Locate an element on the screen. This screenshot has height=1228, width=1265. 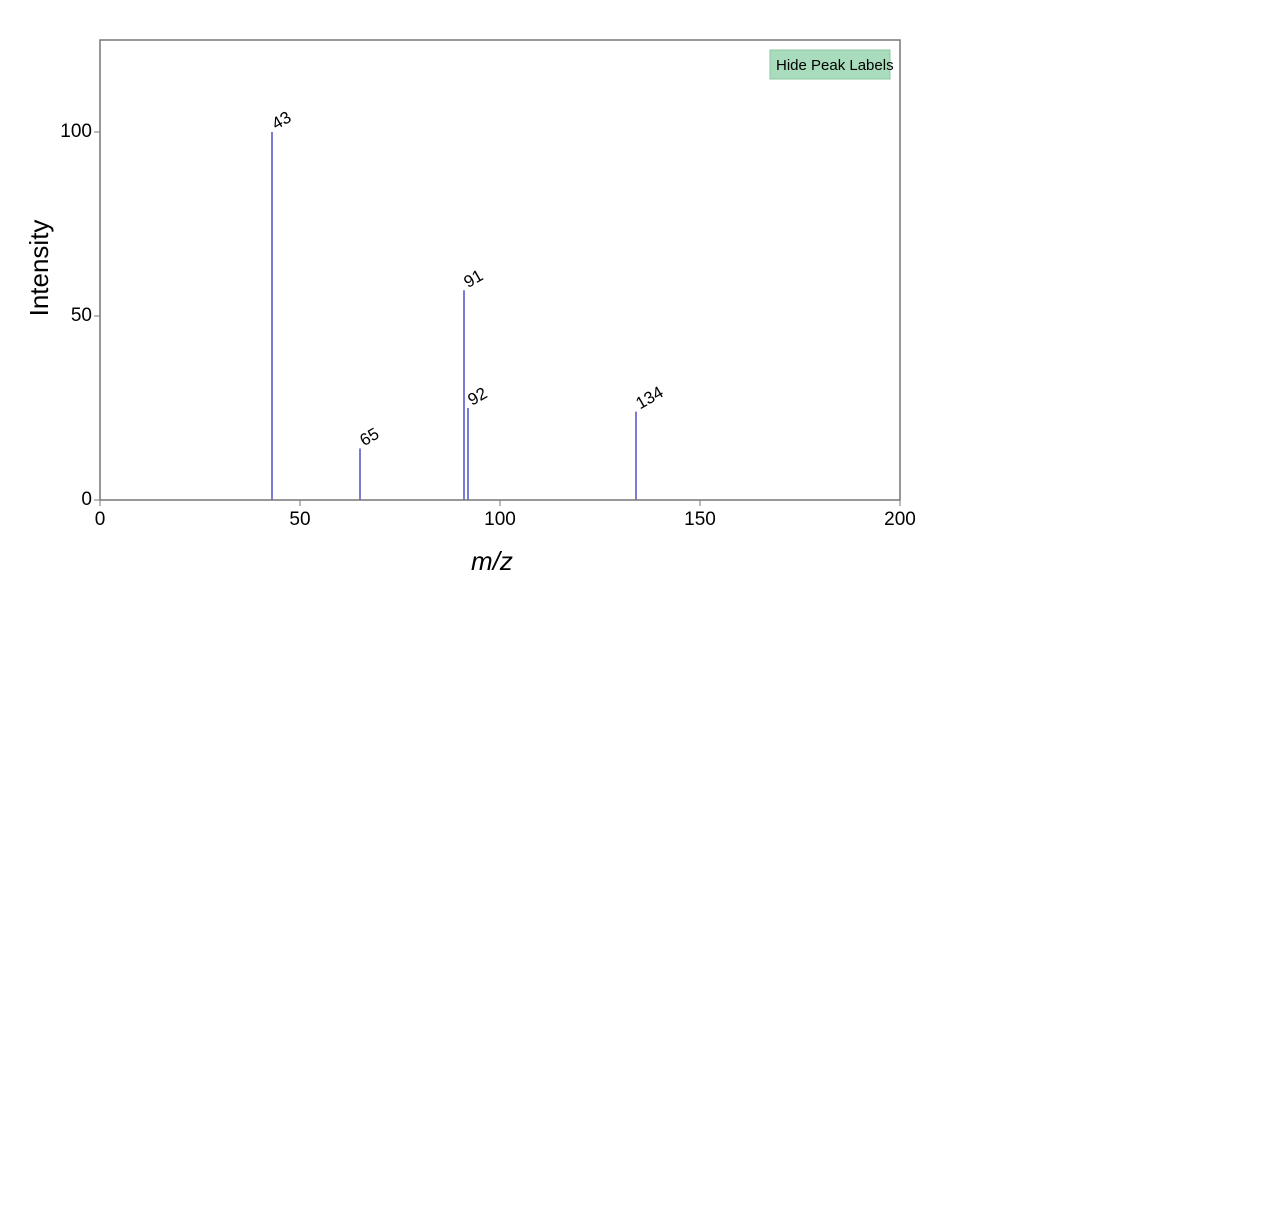
y-tick-label: 100 is located at coordinates (76, 131).